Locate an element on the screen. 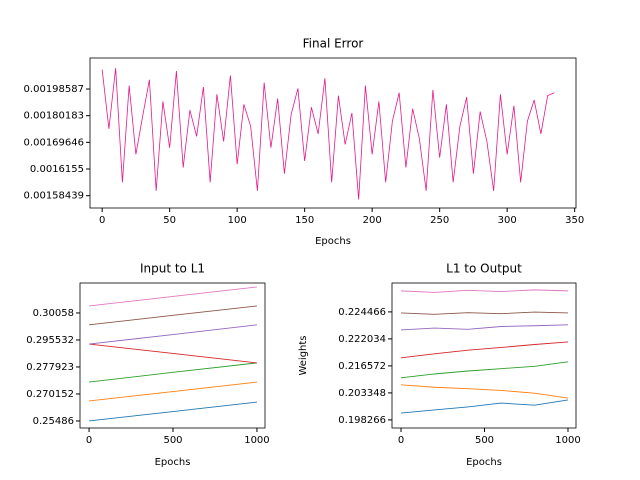  y-tick-label: 0.222034 is located at coordinates (362, 339).